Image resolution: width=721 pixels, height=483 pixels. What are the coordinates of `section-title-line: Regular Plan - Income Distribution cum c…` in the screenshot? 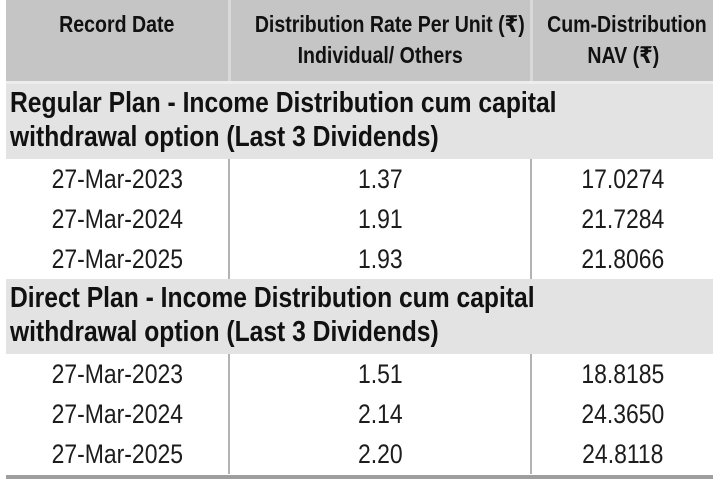 It's located at (283, 103).